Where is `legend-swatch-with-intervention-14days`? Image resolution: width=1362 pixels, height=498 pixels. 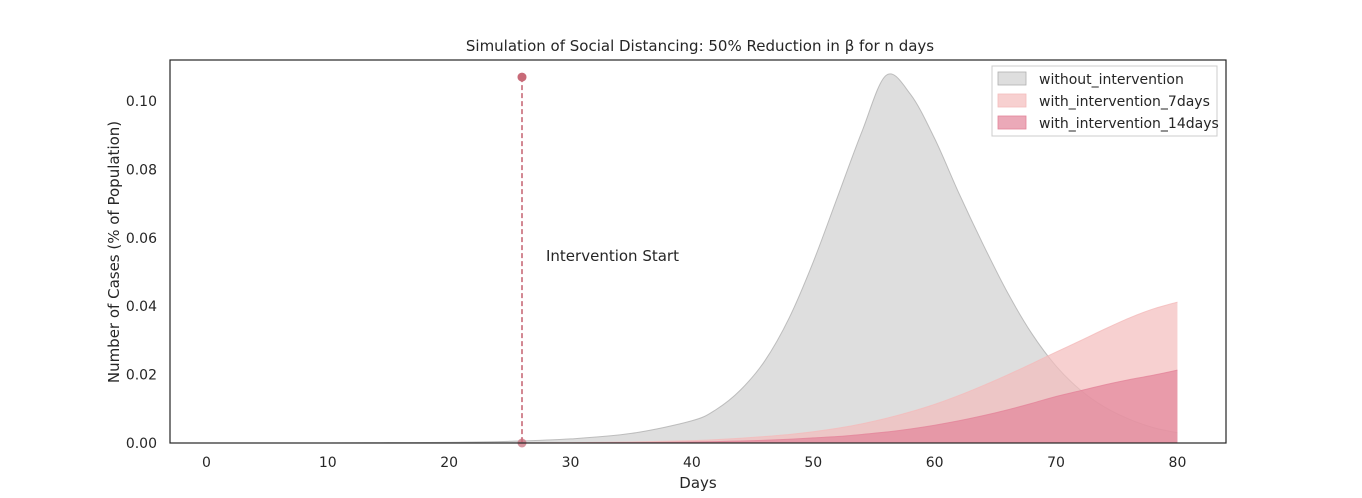
legend-swatch-with-intervention-14days is located at coordinates (1012, 122).